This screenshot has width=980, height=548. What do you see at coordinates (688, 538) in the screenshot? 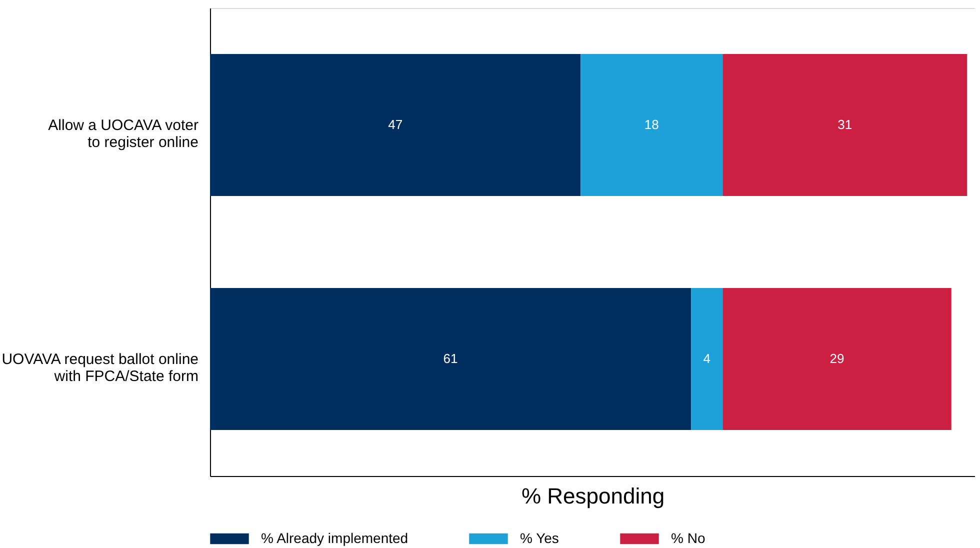
I see `legend-label: % No` at bounding box center [688, 538].